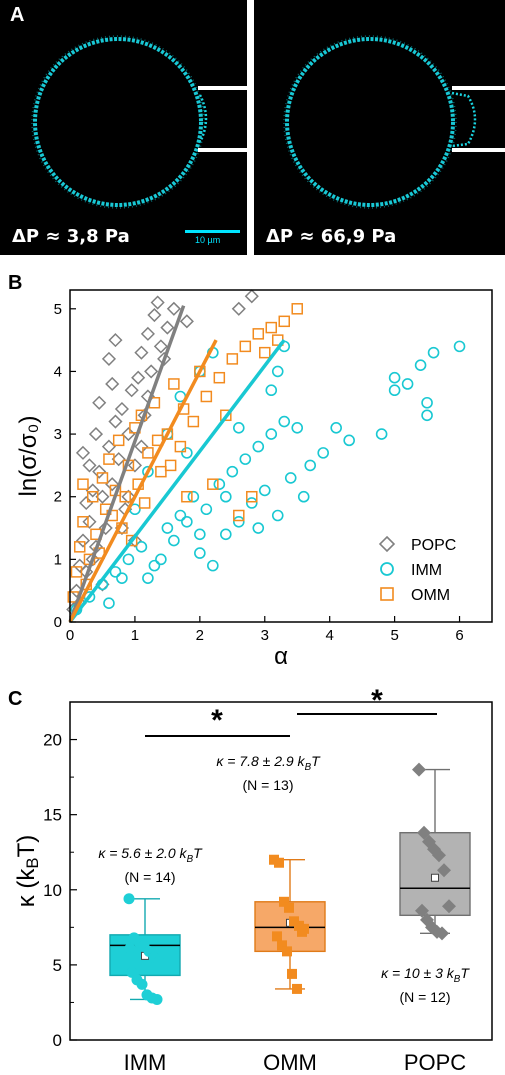 The width and height of the screenshot is (505, 1075). Describe the element at coordinates (58, 622) in the screenshot. I see `y-tick-label: 0` at that location.